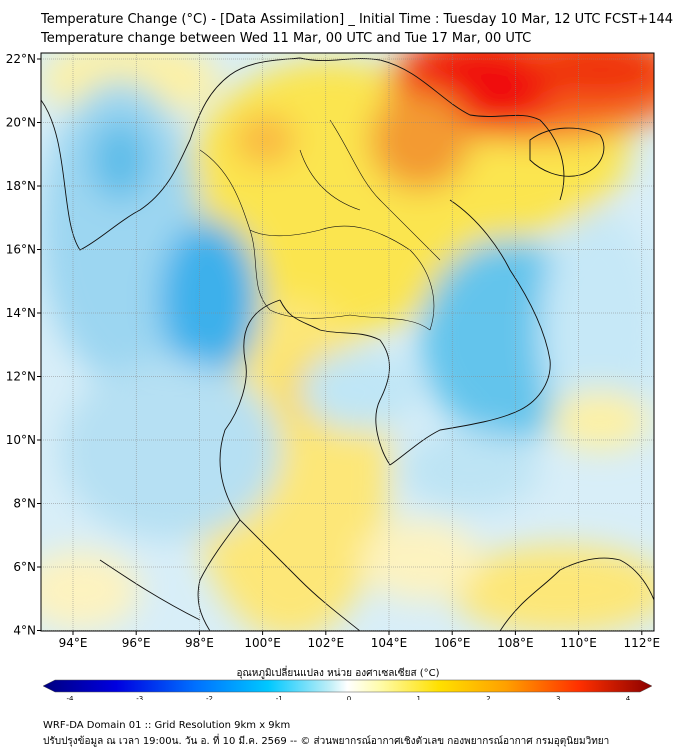 The image size is (676, 756). Describe the element at coordinates (71, 697) in the screenshot. I see `colorbar-tick-label: -4` at that location.